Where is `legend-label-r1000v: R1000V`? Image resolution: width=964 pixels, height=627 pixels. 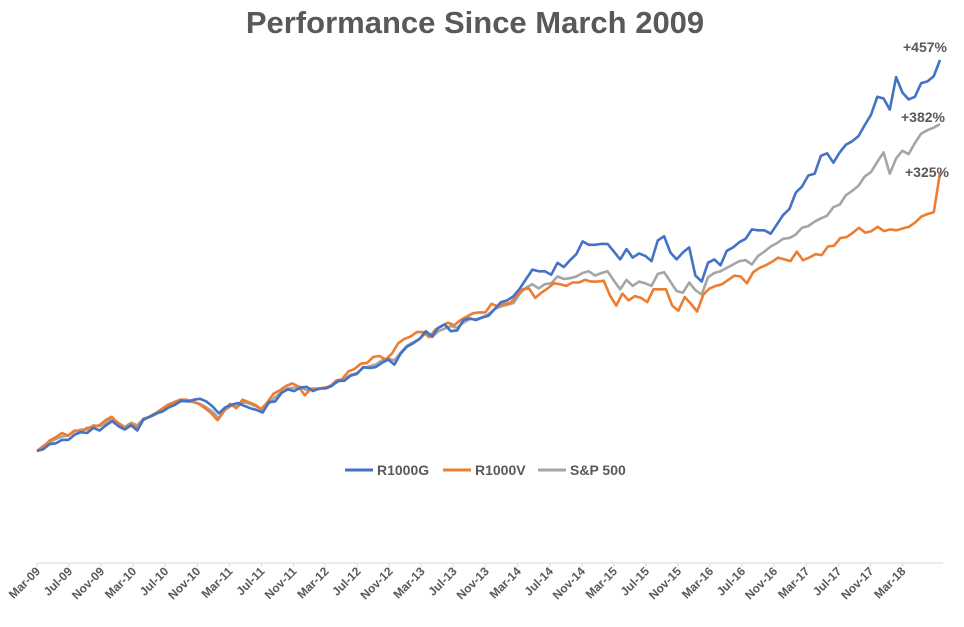
legend-label-r1000v: R1000V is located at coordinates (500, 470).